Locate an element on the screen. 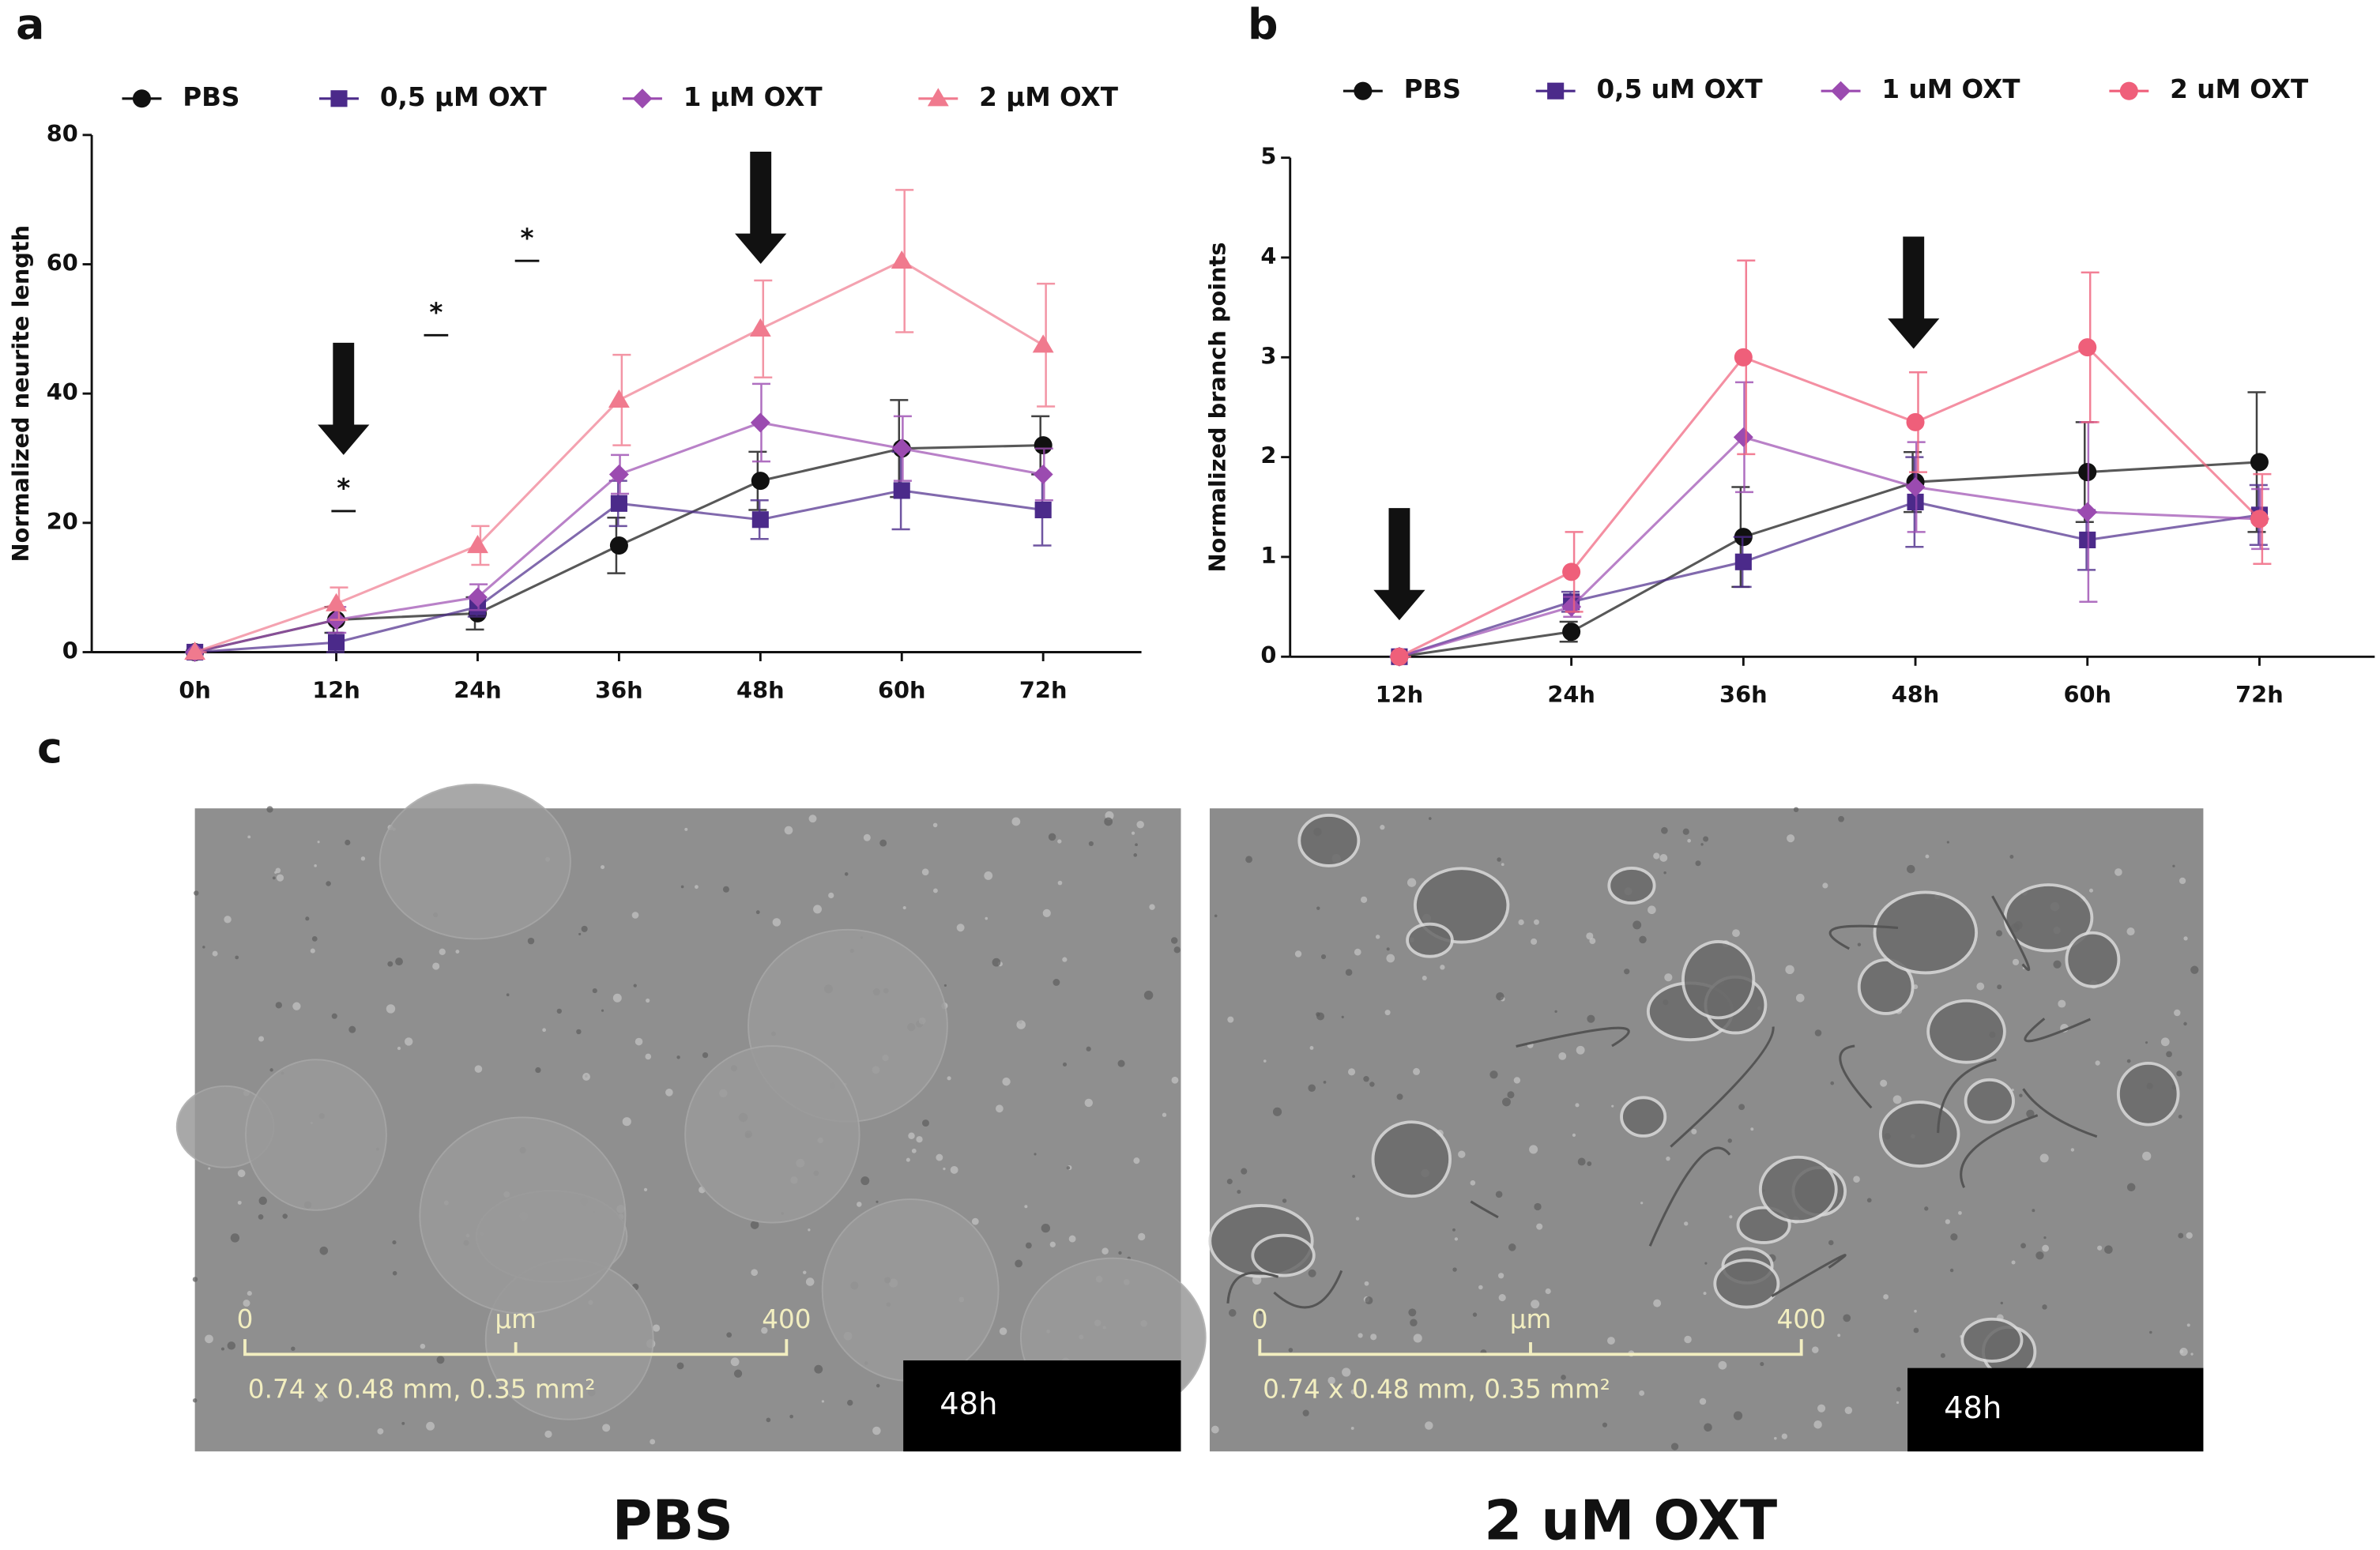 This screenshot has width=2380, height=1550. x-tick-label: 24h is located at coordinates (478, 689).